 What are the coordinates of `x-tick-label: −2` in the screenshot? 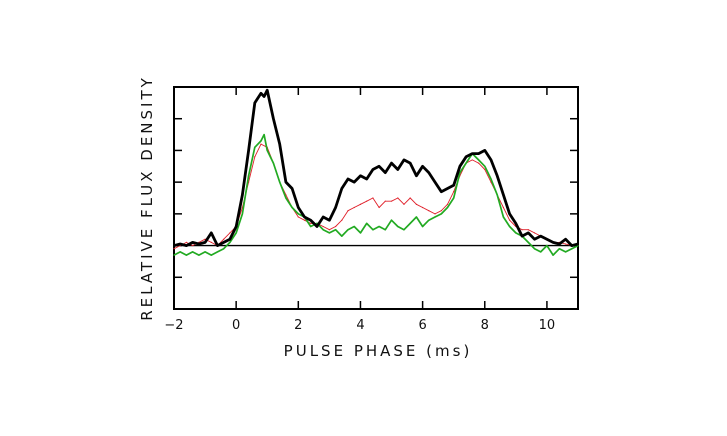 It's located at (173, 325).